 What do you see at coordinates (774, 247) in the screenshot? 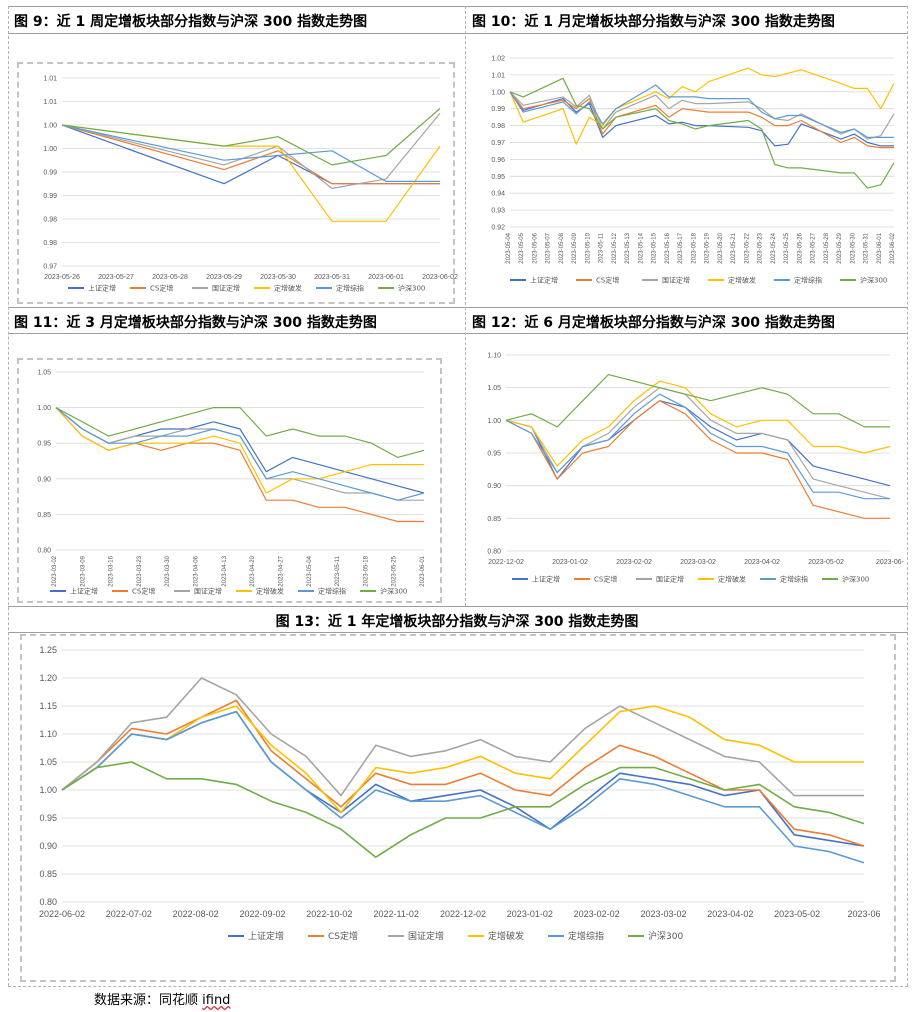
I see `x-tick-label: 2023-05-24` at bounding box center [774, 247].